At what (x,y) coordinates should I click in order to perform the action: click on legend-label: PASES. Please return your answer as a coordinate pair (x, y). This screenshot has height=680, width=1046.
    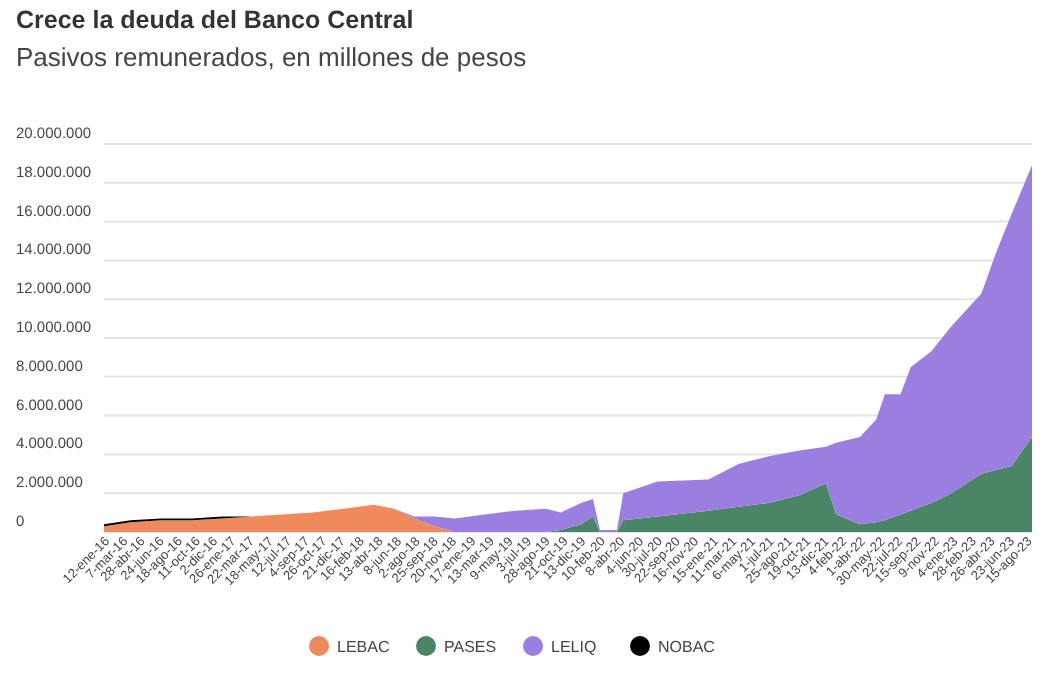
    Looking at the image, I should click on (470, 647).